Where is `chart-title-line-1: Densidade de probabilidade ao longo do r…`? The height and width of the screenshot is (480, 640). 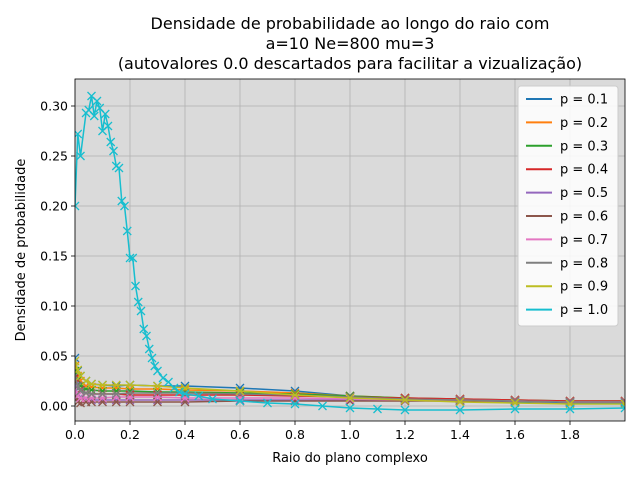
chart-title-line-1: Densidade de probabilidade ao longo do r… is located at coordinates (350, 23).